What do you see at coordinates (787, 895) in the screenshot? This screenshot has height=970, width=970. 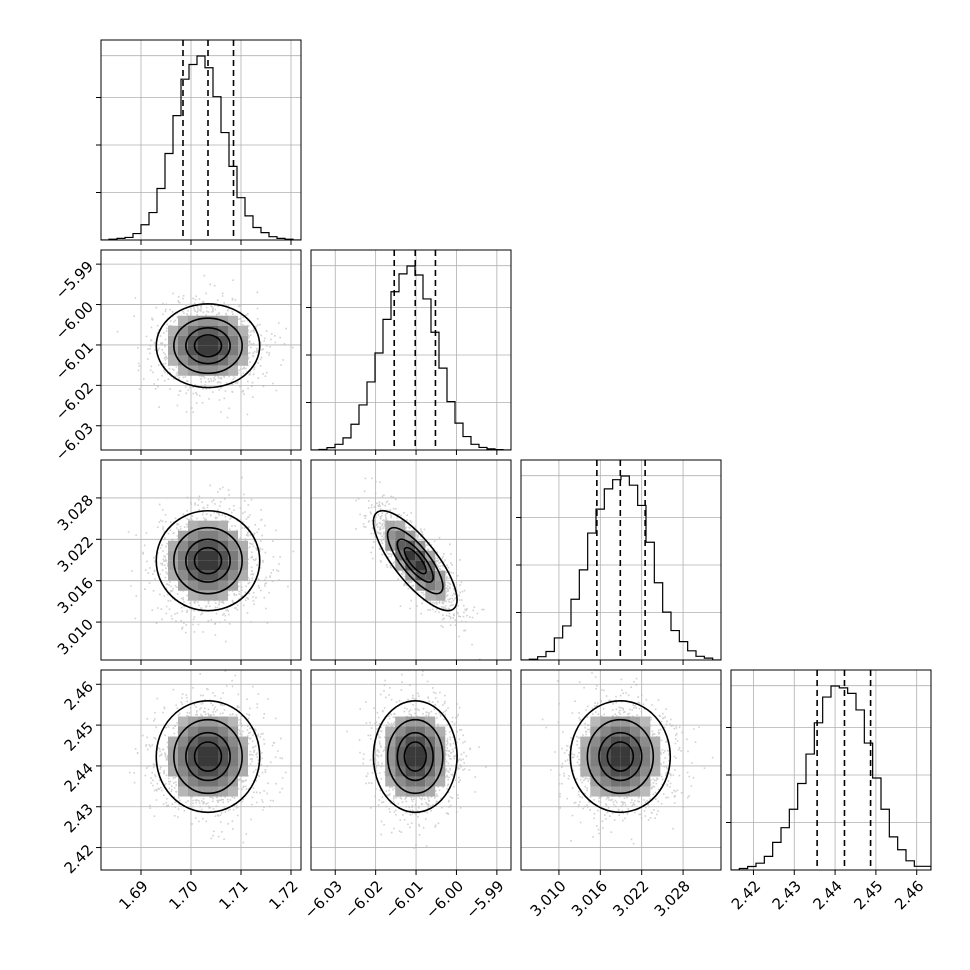 I see `x-tick-label: 2.43` at bounding box center [787, 895].